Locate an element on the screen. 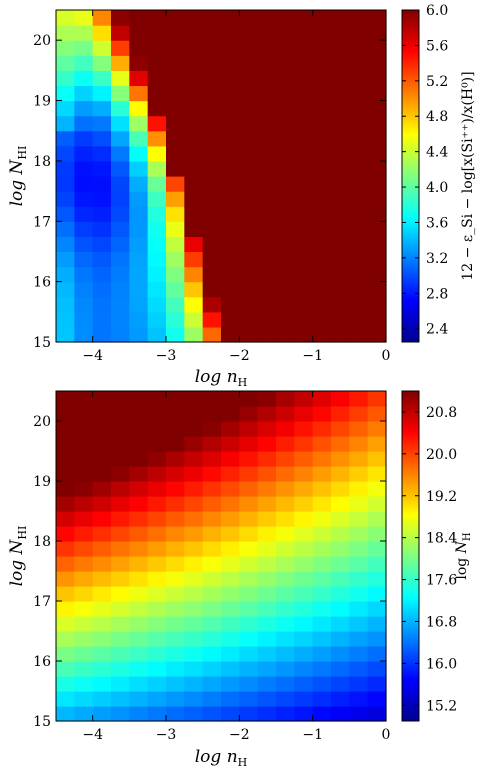  x-tick-label: −3 is located at coordinates (166, 356).